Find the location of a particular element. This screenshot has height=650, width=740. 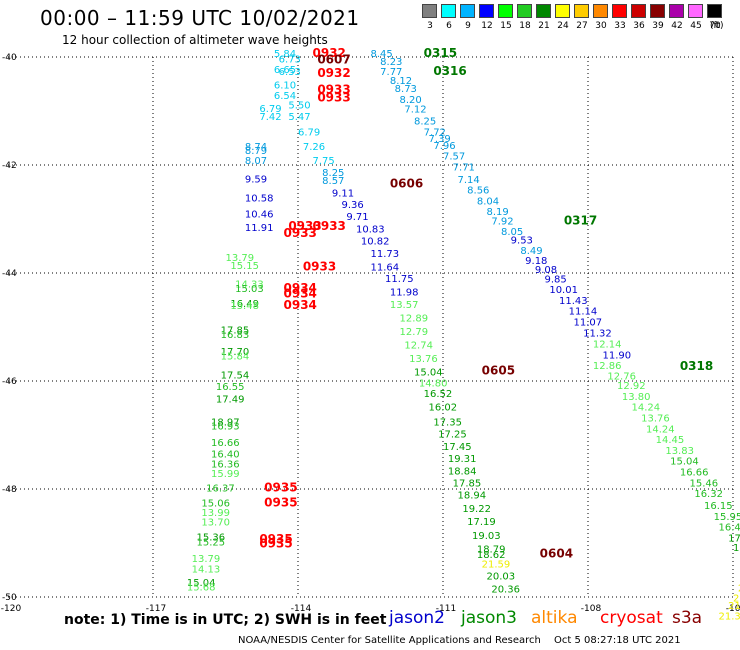

legend-label: 18 is located at coordinates (525, 26).